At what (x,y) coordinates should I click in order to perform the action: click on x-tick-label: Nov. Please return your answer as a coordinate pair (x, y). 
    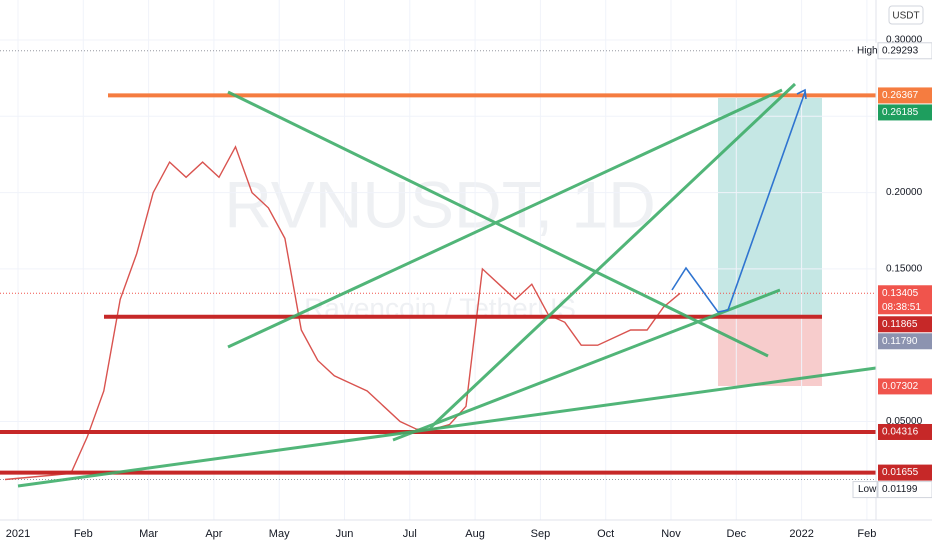
    Looking at the image, I should click on (671, 534).